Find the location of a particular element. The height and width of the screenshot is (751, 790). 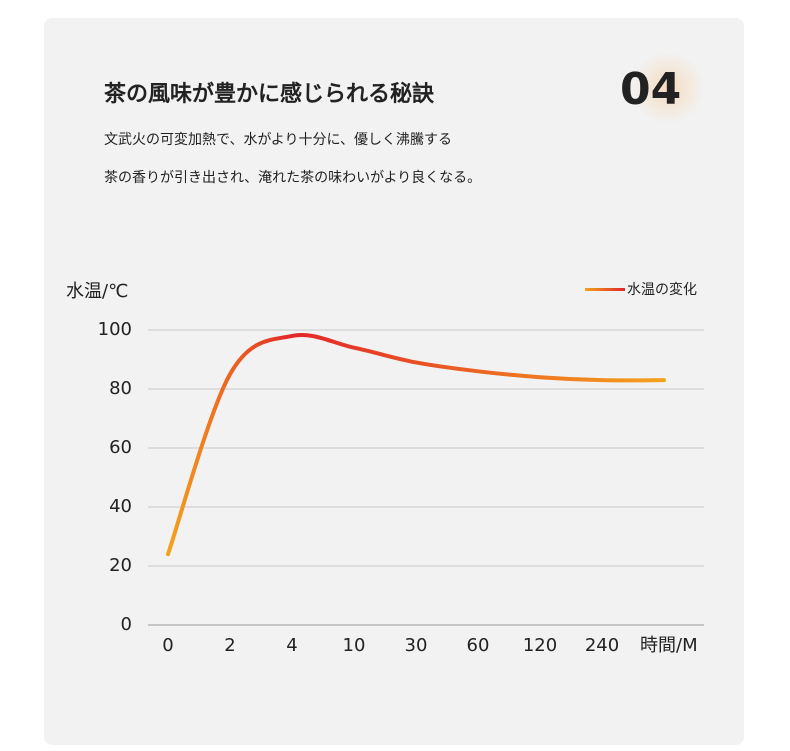

x-tick-label: 30 is located at coordinates (416, 645).